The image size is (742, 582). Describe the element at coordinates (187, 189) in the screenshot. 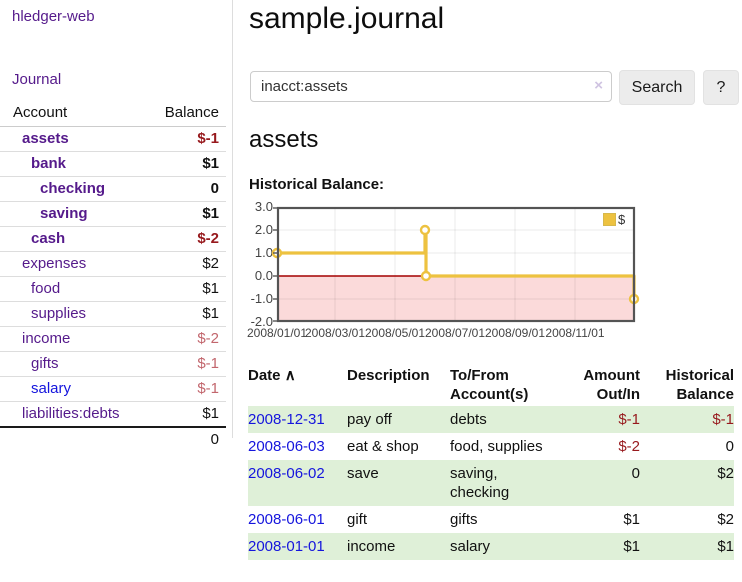

I see `account-balance: 0` at that location.